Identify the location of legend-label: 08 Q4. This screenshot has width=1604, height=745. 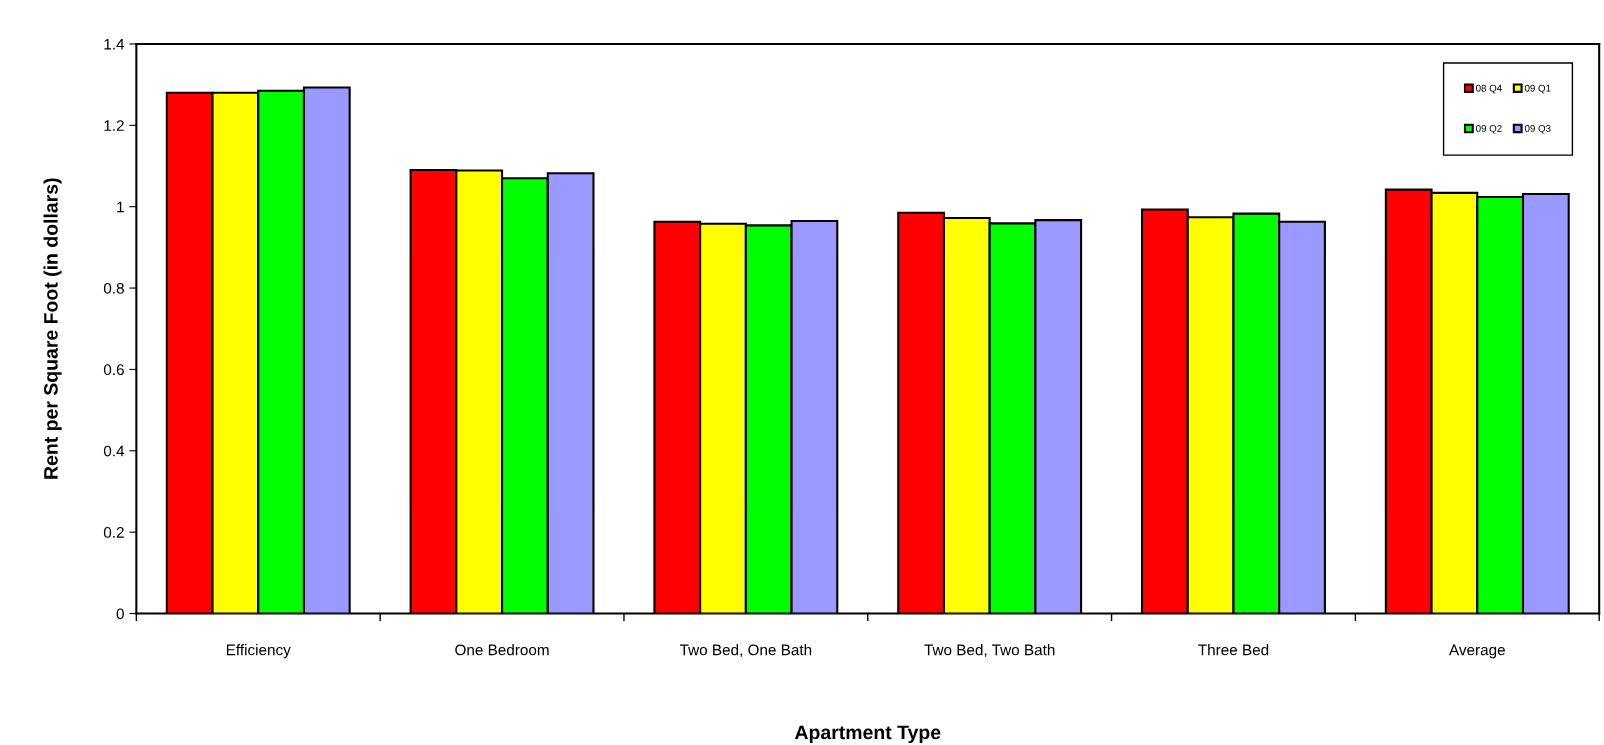
(1489, 89).